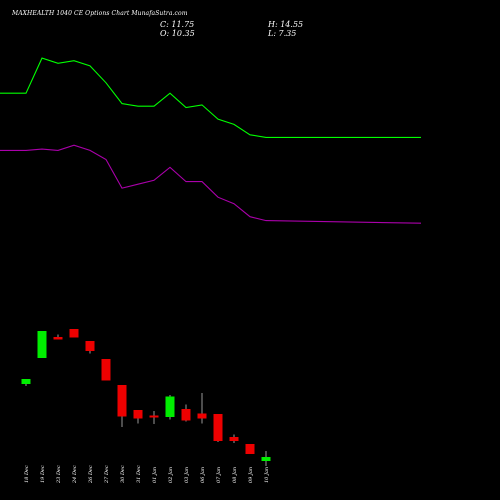 The image size is (500, 500). What do you see at coordinates (139, 474) in the screenshot?
I see `x-tick-label: 31 Dec` at bounding box center [139, 474].